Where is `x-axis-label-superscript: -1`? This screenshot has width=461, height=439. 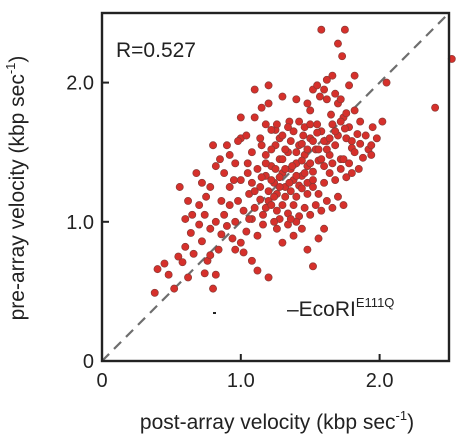
x-axis-label-superscript: -1 is located at coordinates (402, 415).